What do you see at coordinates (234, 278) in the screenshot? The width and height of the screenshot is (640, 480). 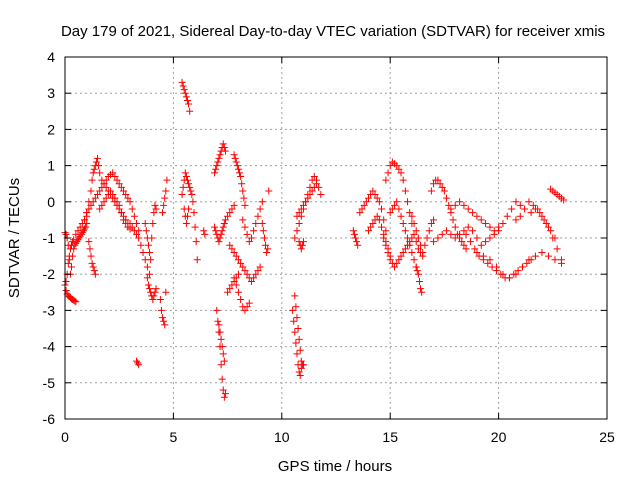 I see `data-point-arc-8h-low` at bounding box center [234, 278].